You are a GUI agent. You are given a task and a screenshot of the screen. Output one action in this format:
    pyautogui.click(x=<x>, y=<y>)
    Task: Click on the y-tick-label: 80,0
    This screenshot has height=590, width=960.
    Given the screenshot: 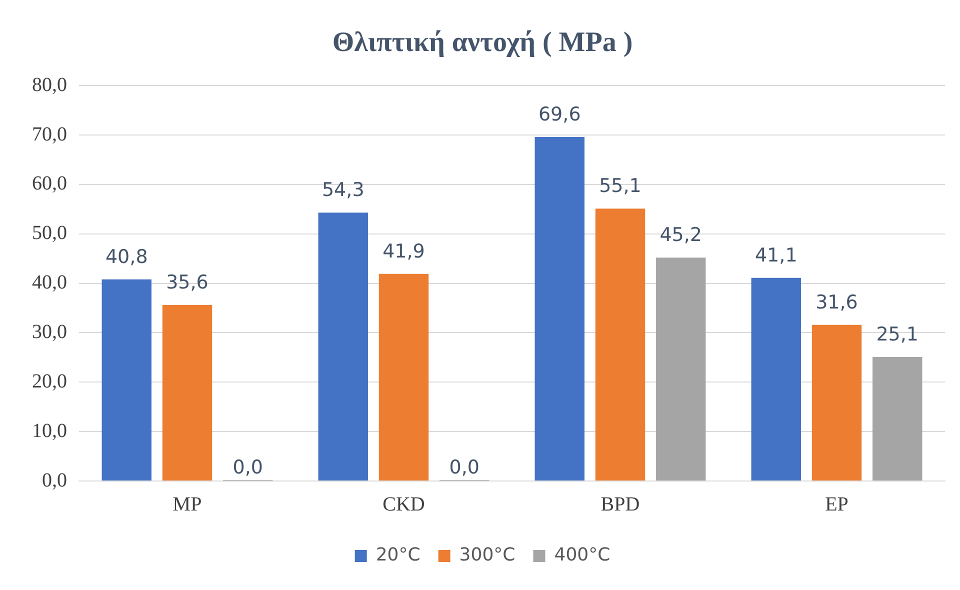 What is the action you would take?
    pyautogui.click(x=49, y=85)
    